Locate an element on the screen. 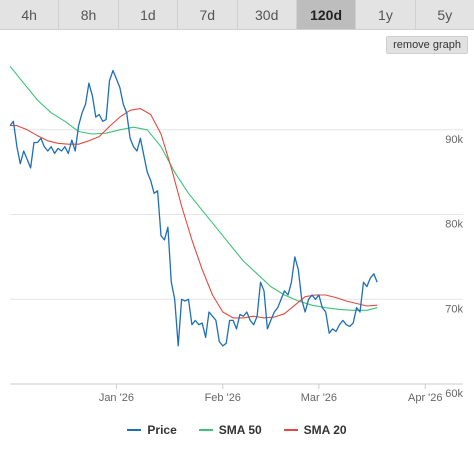  x-tick-label: Mar '26 is located at coordinates (319, 398).